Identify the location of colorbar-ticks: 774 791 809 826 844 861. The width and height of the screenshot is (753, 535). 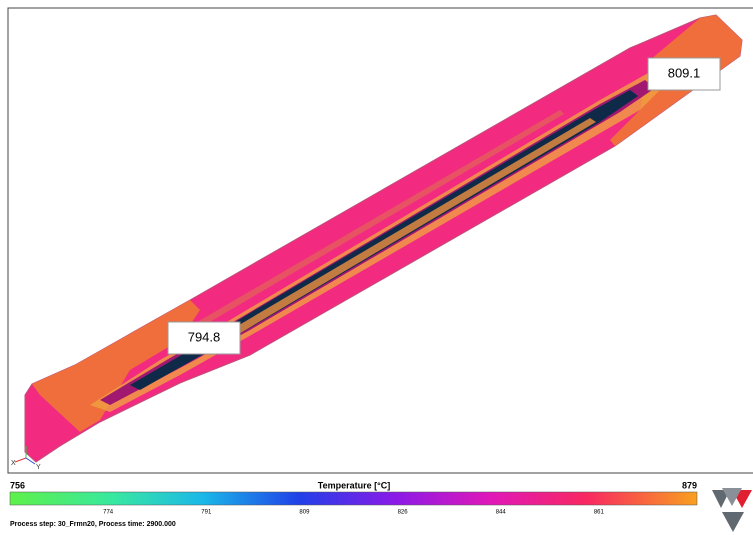
(353, 513).